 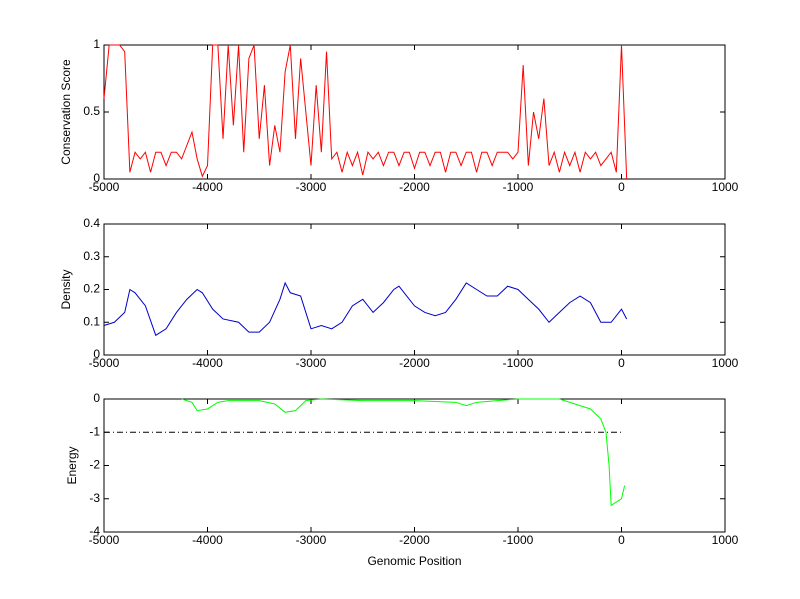 I want to click on y-axis-label: Energy, so click(x=72, y=465).